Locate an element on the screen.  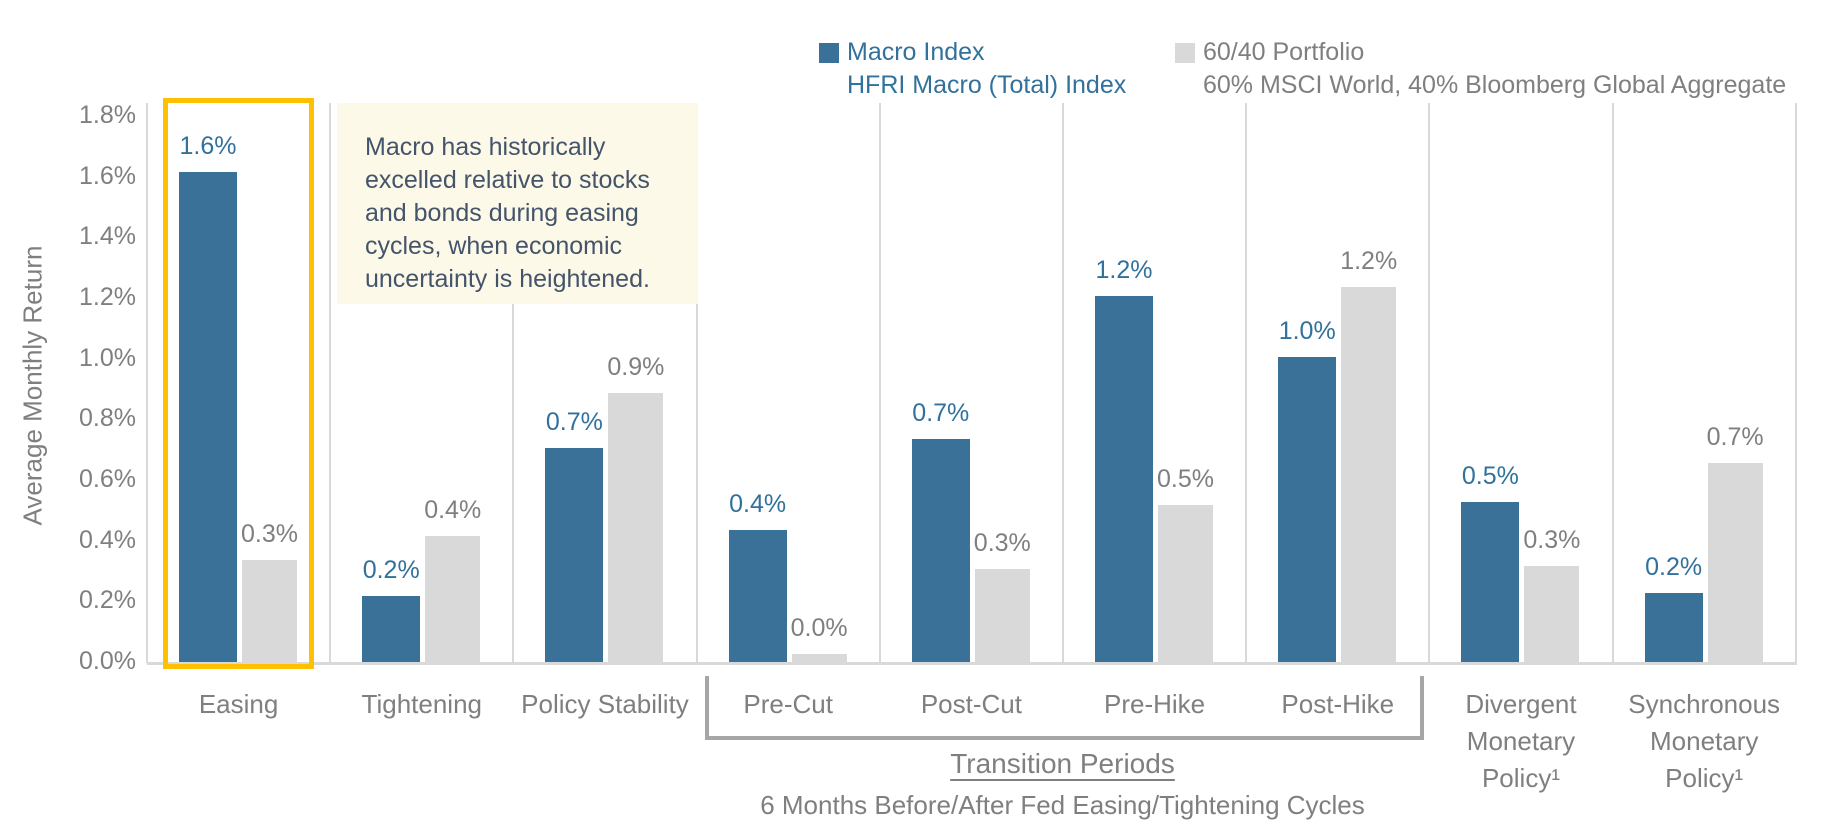
bar-value-label-60-40-portfolio-pre-hike: 0.5% is located at coordinates (1185, 479).